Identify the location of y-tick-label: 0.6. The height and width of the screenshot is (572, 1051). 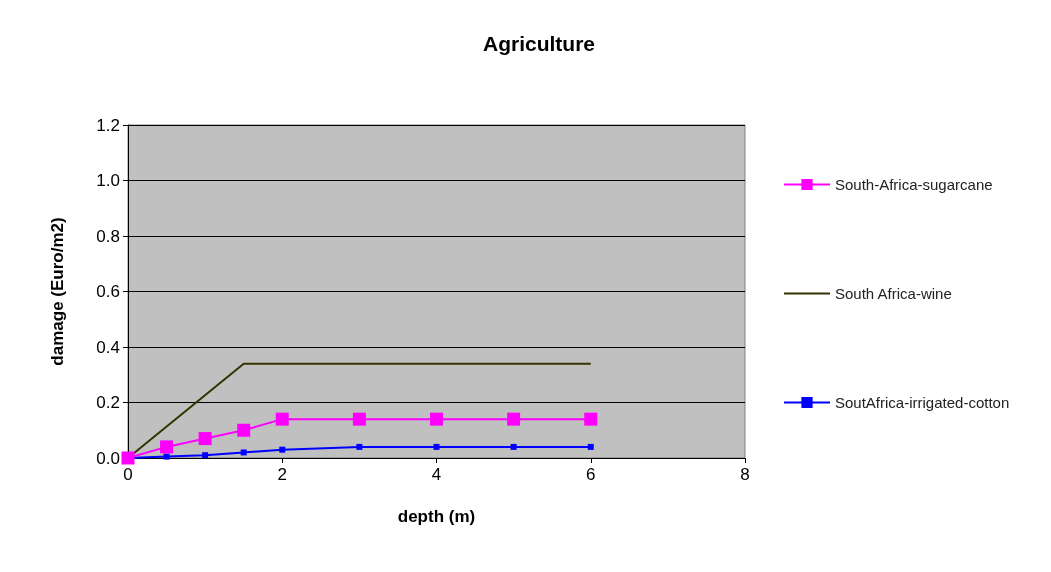
(108, 291).